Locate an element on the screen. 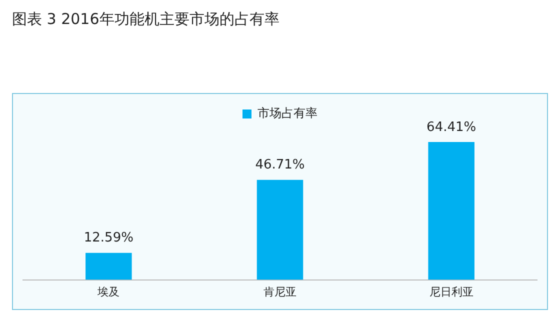 The image size is (559, 335). chart-title: 图表 3 2016年功能机主要市场的占有率 is located at coordinates (146, 19).